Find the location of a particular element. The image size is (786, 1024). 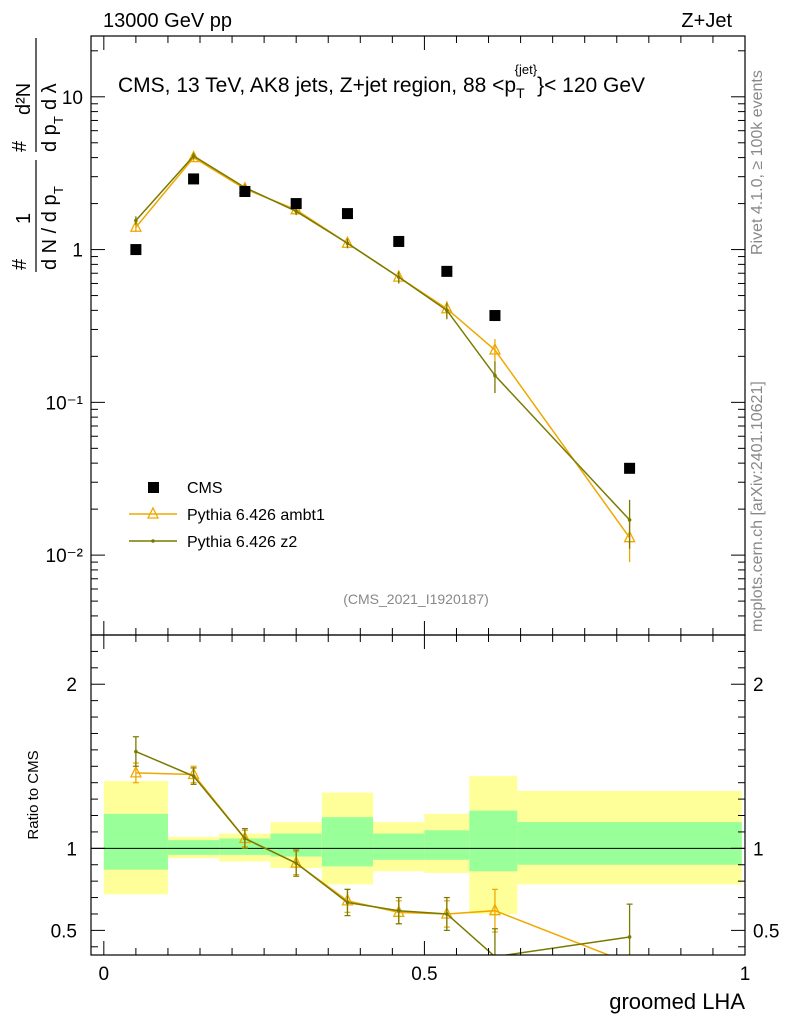

ratio-y-tick-label: 1 is located at coordinates (71, 849).